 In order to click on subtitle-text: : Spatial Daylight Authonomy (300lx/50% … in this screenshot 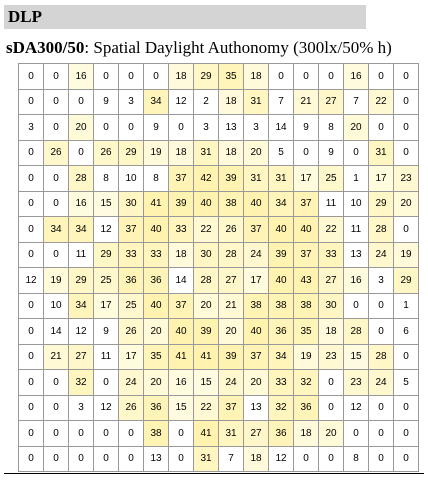, I will do `click(238, 47)`.